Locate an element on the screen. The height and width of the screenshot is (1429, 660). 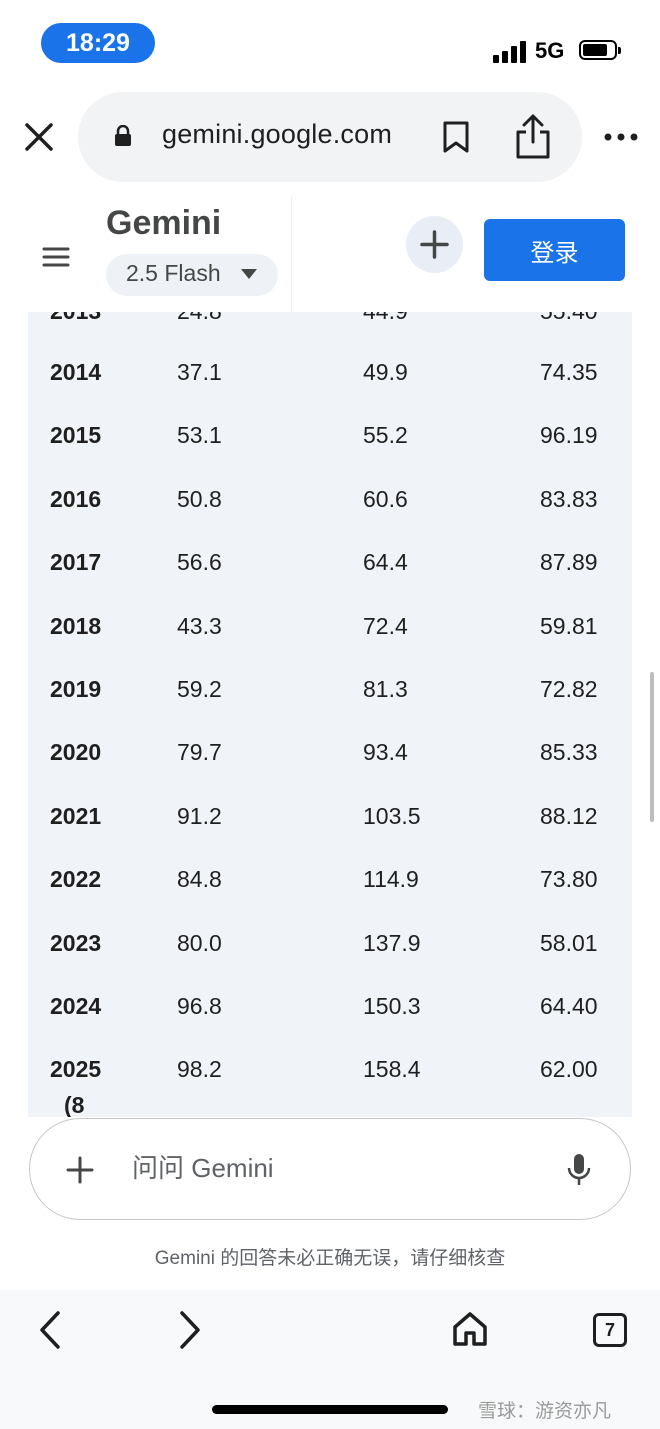
table-row: 2016 50.8 60.6 83.83 is located at coordinates (330, 517).